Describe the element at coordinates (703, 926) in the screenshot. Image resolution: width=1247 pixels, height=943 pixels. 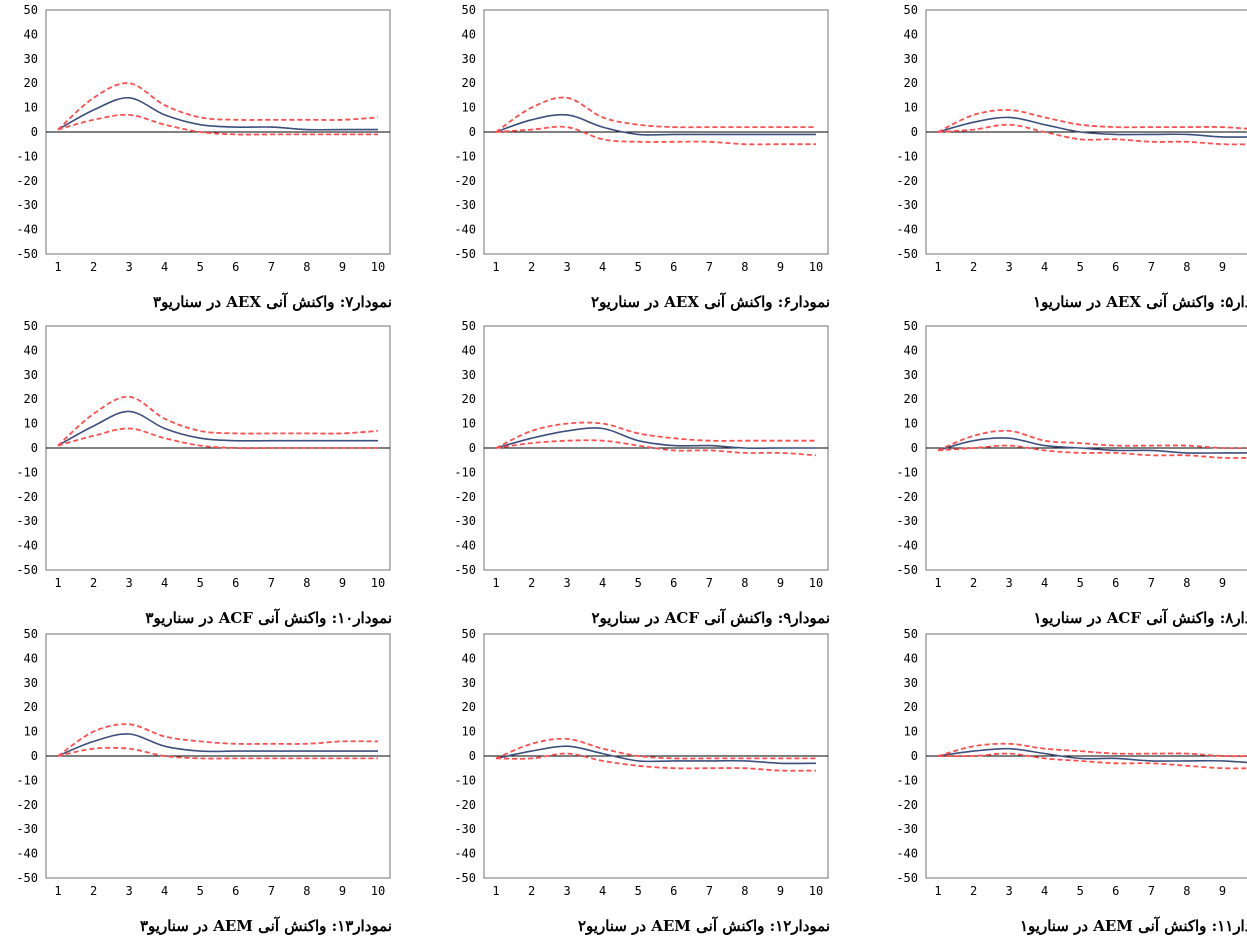
I see `chart-caption: نمودار۱۲: واکنش آنی AEM در سناریو۲` at that location.